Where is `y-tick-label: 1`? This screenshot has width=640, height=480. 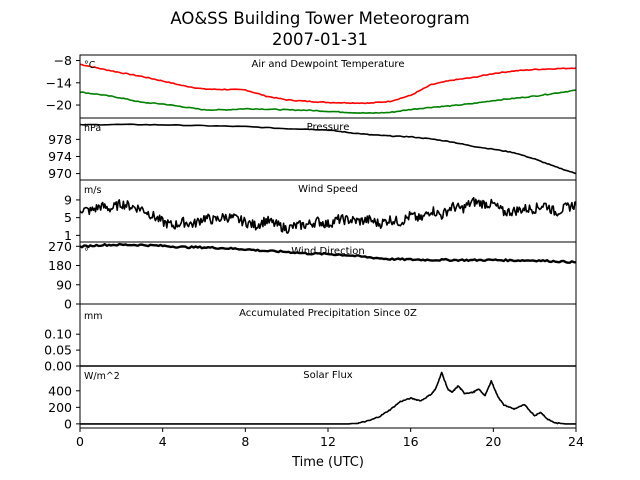 y-tick-label: 1 is located at coordinates (68, 235).